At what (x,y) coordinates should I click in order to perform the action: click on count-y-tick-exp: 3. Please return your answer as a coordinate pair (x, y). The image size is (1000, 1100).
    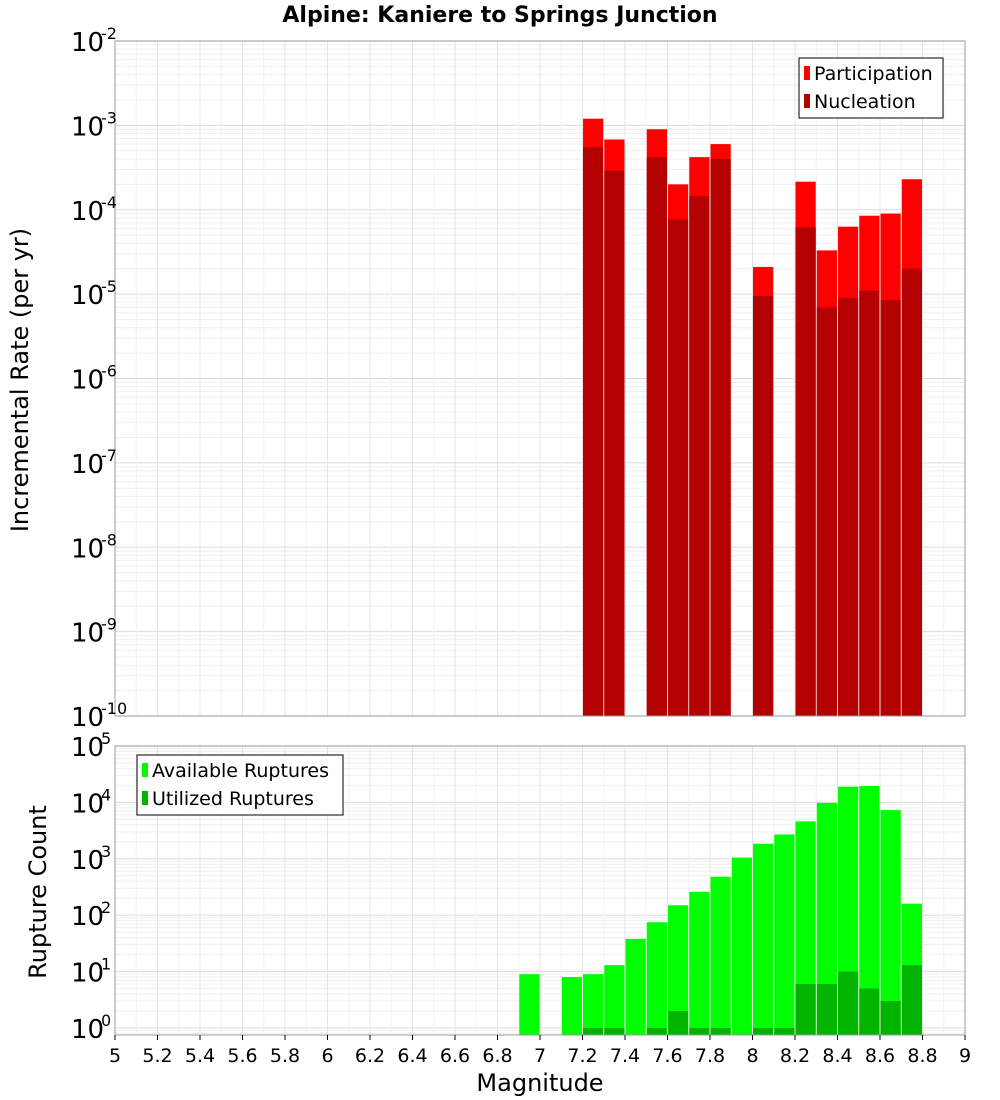
    Looking at the image, I should click on (106, 851).